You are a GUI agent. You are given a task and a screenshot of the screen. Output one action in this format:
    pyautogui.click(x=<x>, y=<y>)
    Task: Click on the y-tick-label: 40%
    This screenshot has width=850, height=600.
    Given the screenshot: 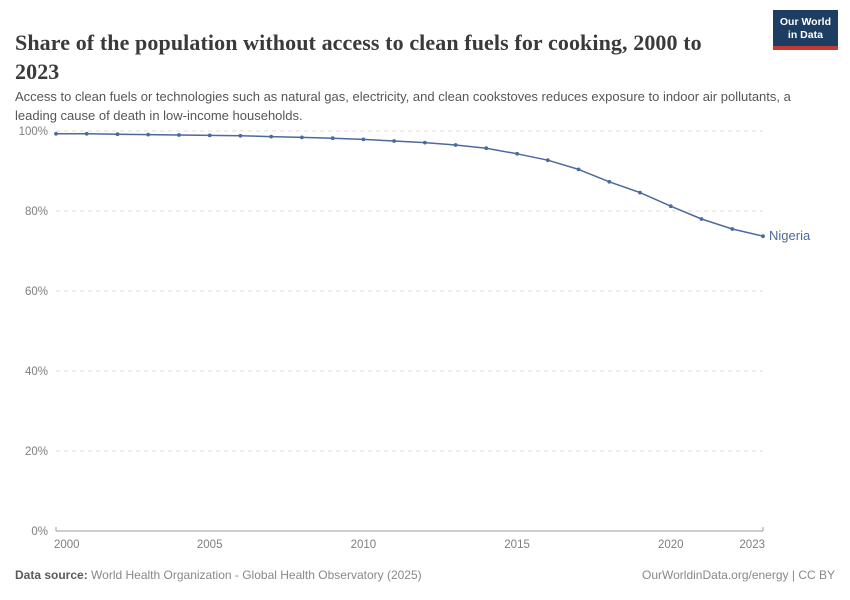 What is the action you would take?
    pyautogui.click(x=36, y=372)
    